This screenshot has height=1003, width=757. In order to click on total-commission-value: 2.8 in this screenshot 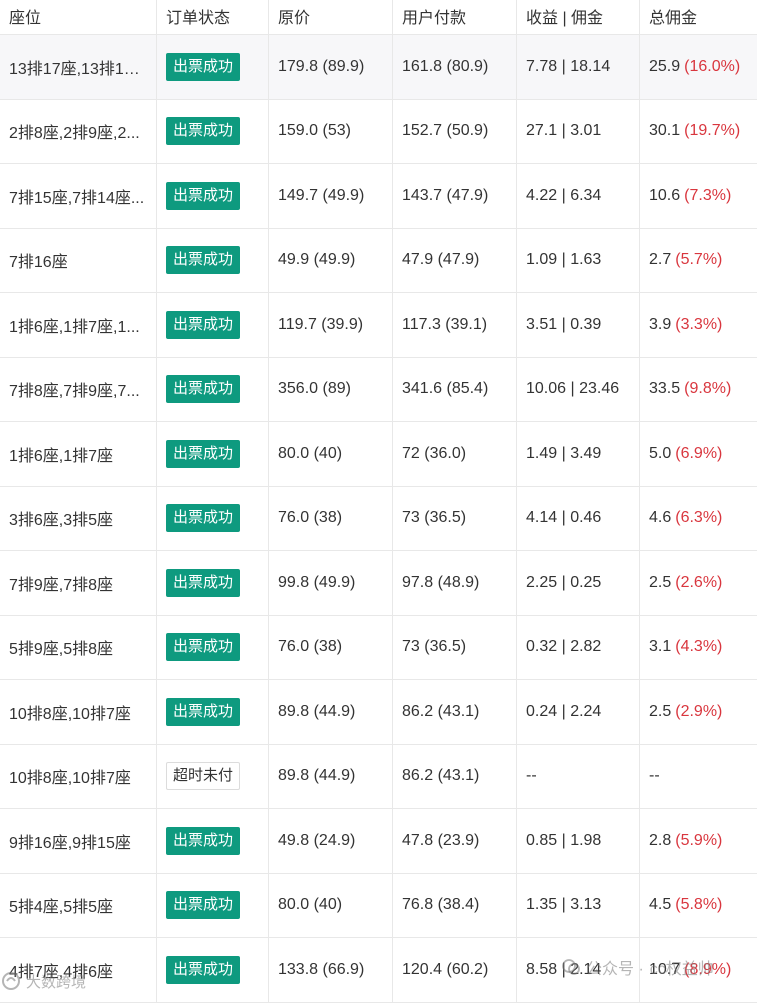, I will do `click(660, 840)`.